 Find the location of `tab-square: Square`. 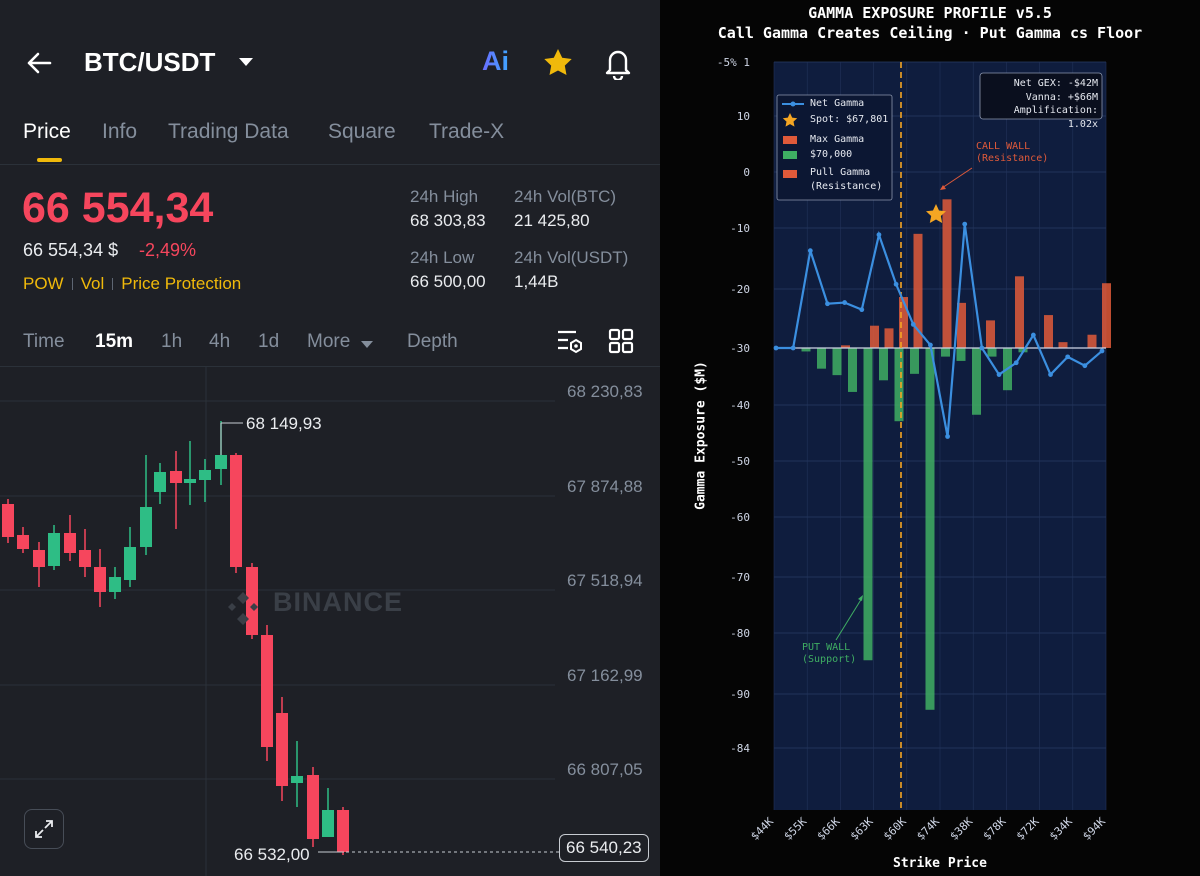

tab-square: Square is located at coordinates (362, 131).